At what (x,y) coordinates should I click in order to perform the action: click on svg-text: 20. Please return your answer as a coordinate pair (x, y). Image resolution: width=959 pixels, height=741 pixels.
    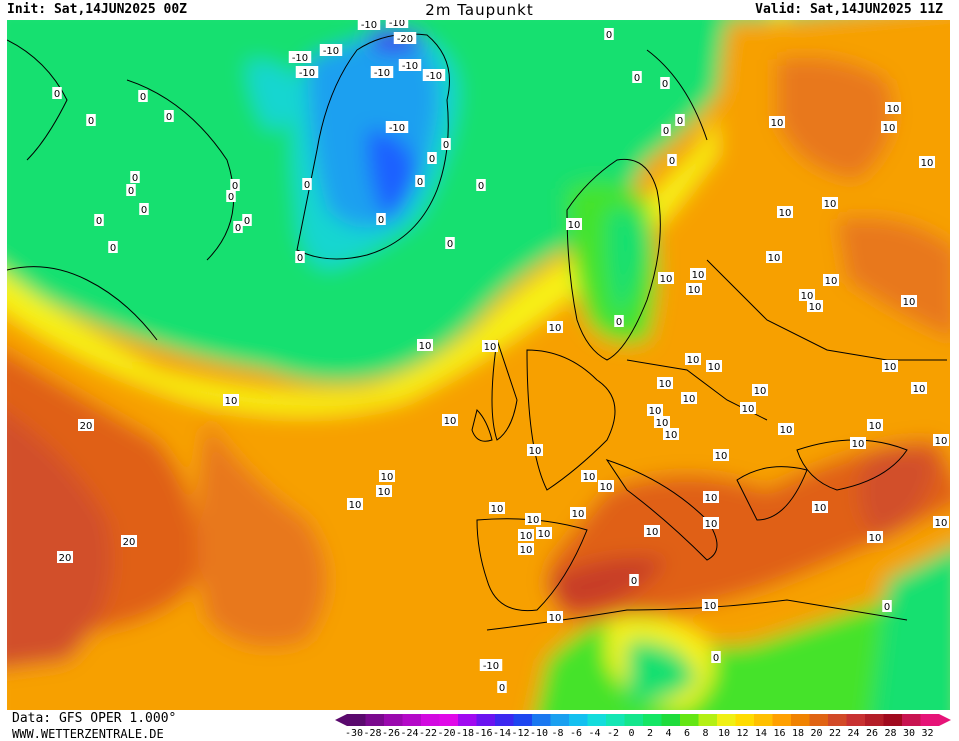
    Looking at the image, I should click on (65, 558).